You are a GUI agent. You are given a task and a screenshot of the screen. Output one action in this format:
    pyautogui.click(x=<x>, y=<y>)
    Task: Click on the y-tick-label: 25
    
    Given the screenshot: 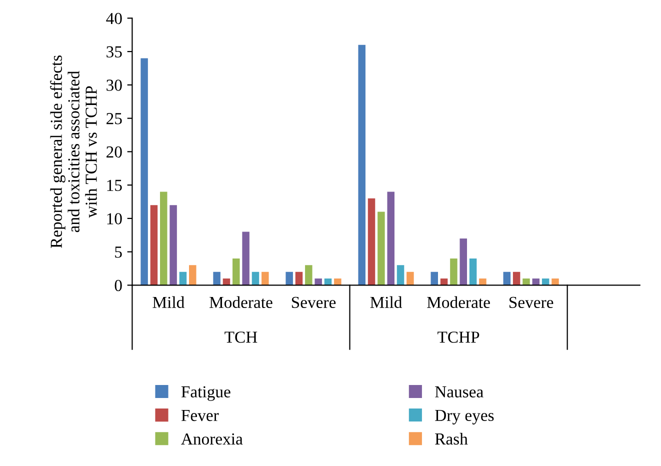 What is the action you would take?
    pyautogui.click(x=114, y=118)
    